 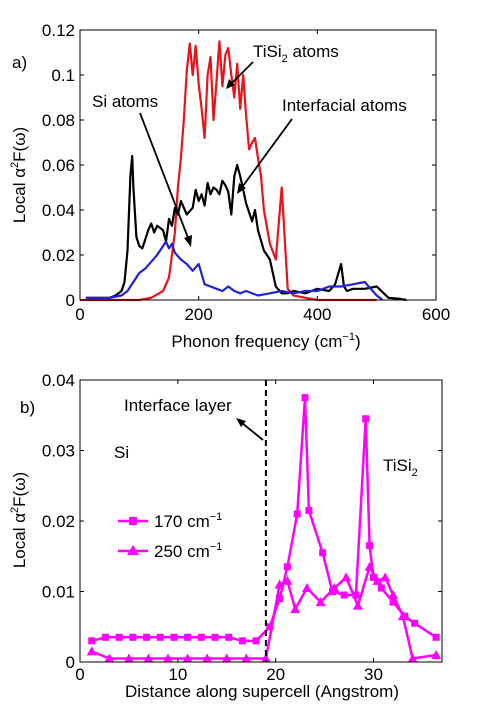 What do you see at coordinates (373, 674) in the screenshot?
I see `x-tick-label: 30` at bounding box center [373, 674].